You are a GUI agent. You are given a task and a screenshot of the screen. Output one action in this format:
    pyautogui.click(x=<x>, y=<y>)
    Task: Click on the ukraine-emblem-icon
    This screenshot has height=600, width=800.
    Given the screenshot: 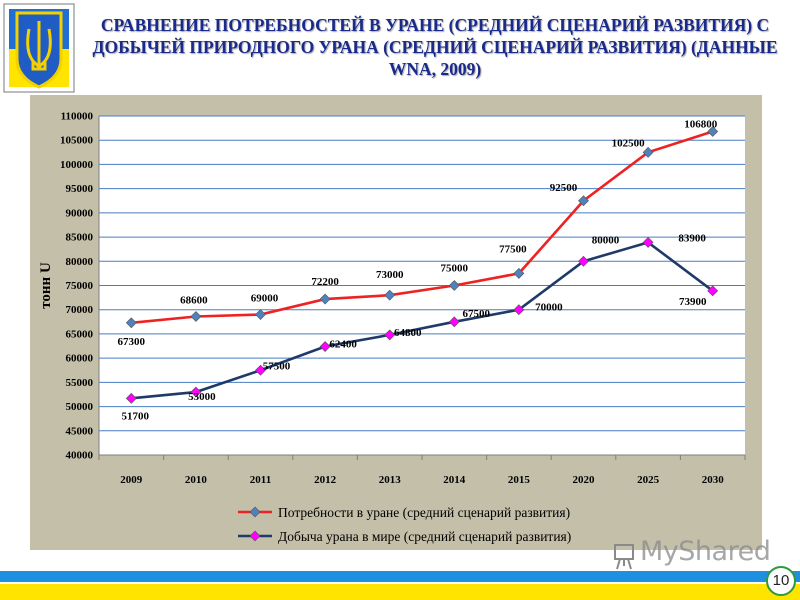 What is the action you would take?
    pyautogui.click(x=39, y=48)
    